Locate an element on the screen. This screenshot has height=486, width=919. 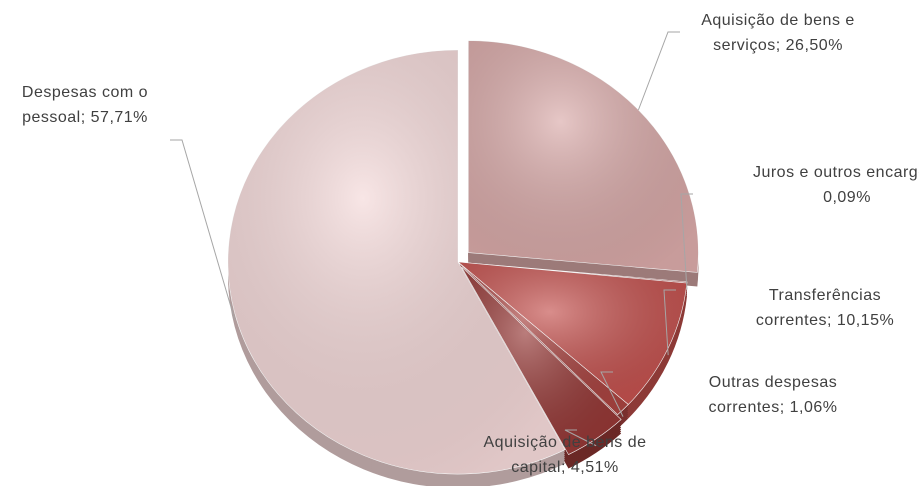
category-name: Transferências correntes is located at coordinates (818, 308).